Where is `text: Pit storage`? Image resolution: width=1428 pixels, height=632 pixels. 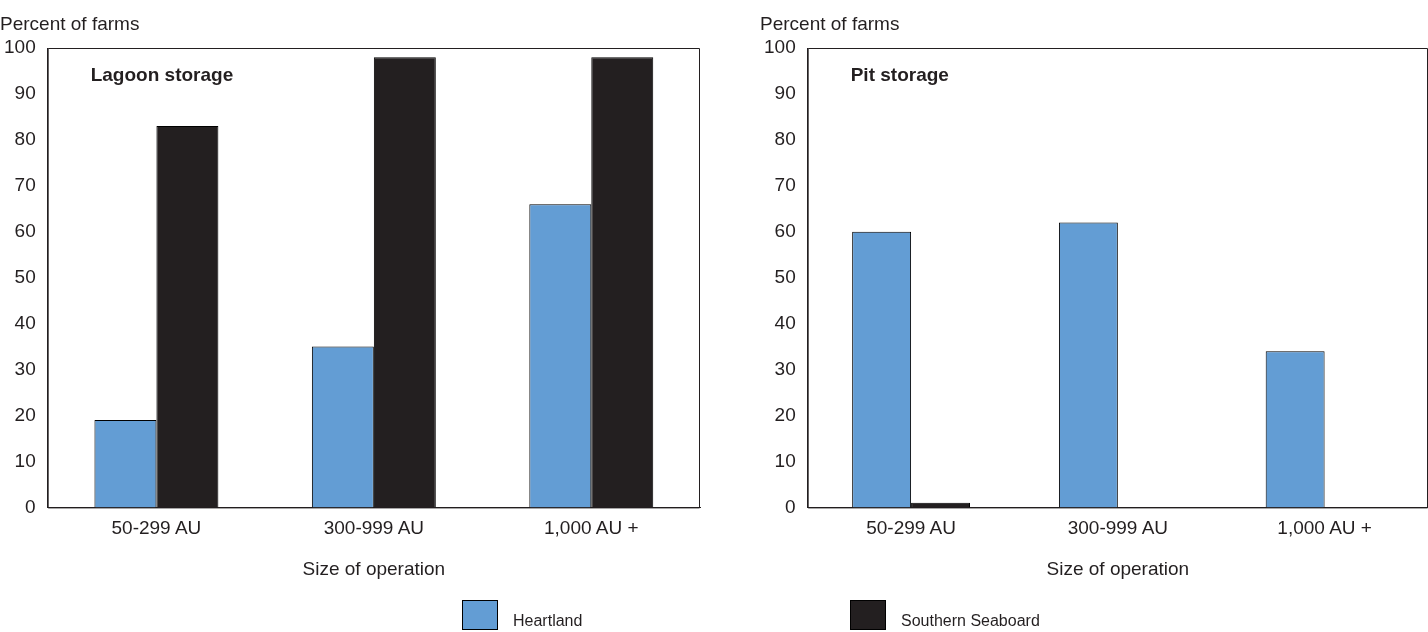
text: Pit storage is located at coordinates (899, 74).